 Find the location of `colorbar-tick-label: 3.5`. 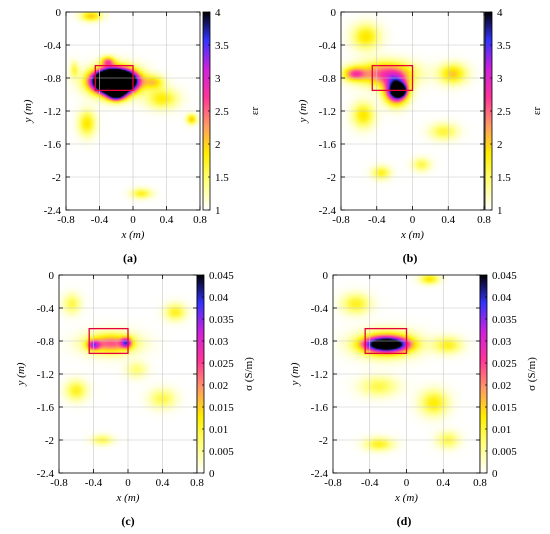

colorbar-tick-label: 3.5 is located at coordinates (504, 46).